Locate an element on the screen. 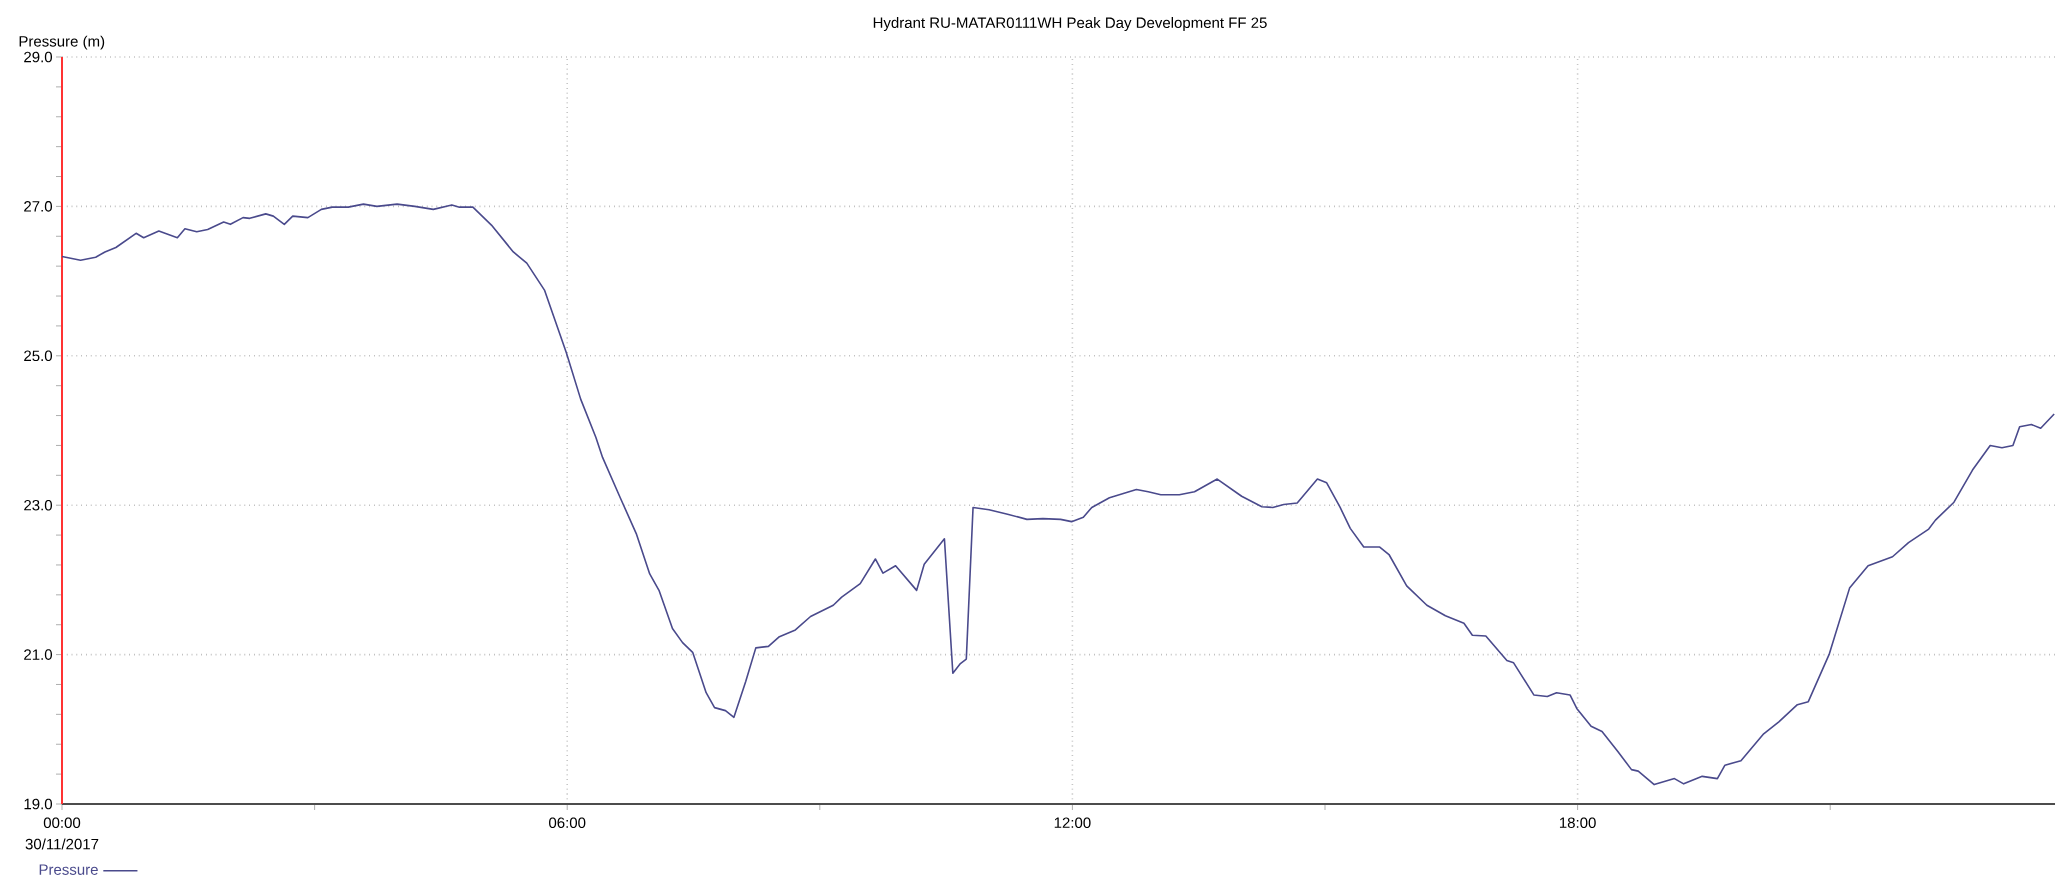 The height and width of the screenshot is (880, 2062). x-tick-label: 06:00 is located at coordinates (567, 823).